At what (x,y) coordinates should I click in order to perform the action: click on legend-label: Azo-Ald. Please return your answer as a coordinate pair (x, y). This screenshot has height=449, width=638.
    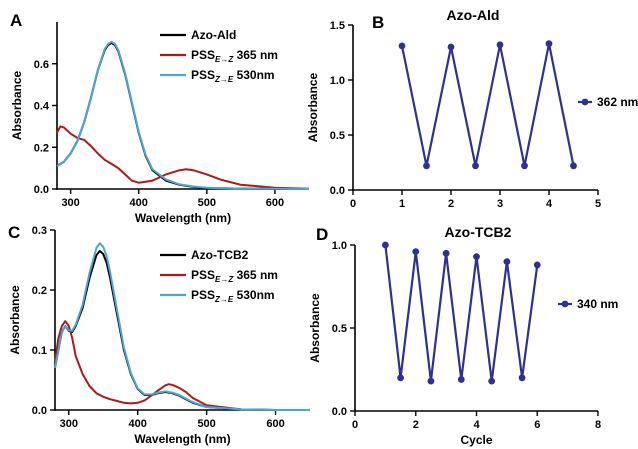
    Looking at the image, I should click on (213, 35).